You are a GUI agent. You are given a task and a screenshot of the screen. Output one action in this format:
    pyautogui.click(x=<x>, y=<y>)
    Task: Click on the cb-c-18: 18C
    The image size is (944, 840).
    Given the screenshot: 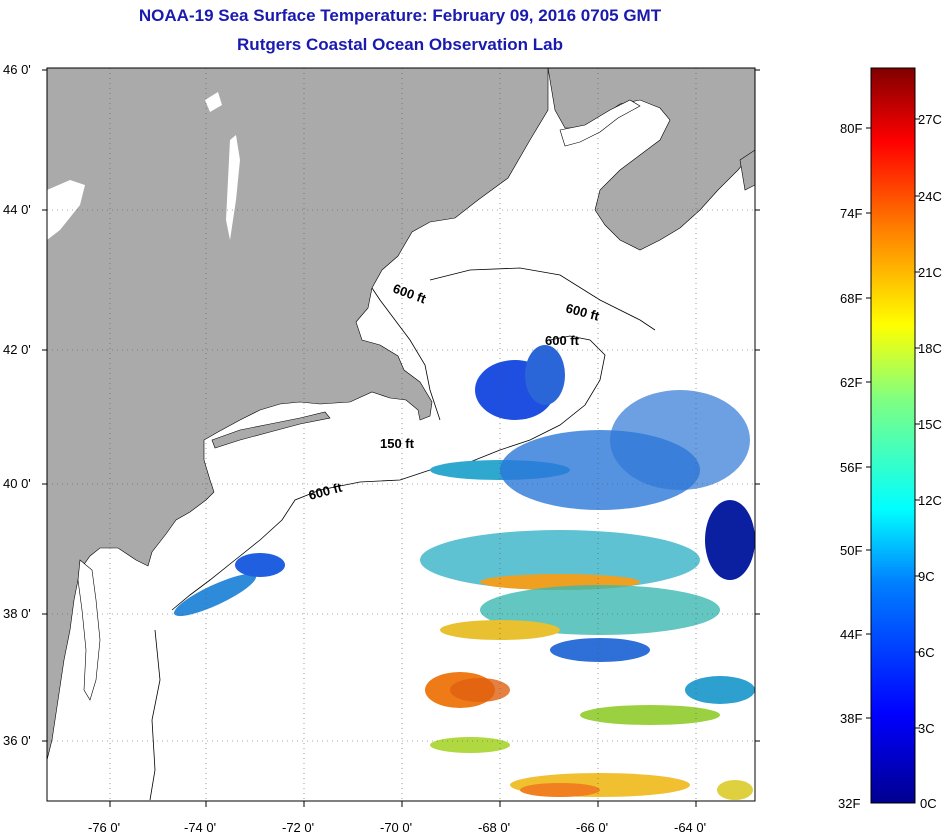 What is the action you would take?
    pyautogui.click(x=930, y=348)
    